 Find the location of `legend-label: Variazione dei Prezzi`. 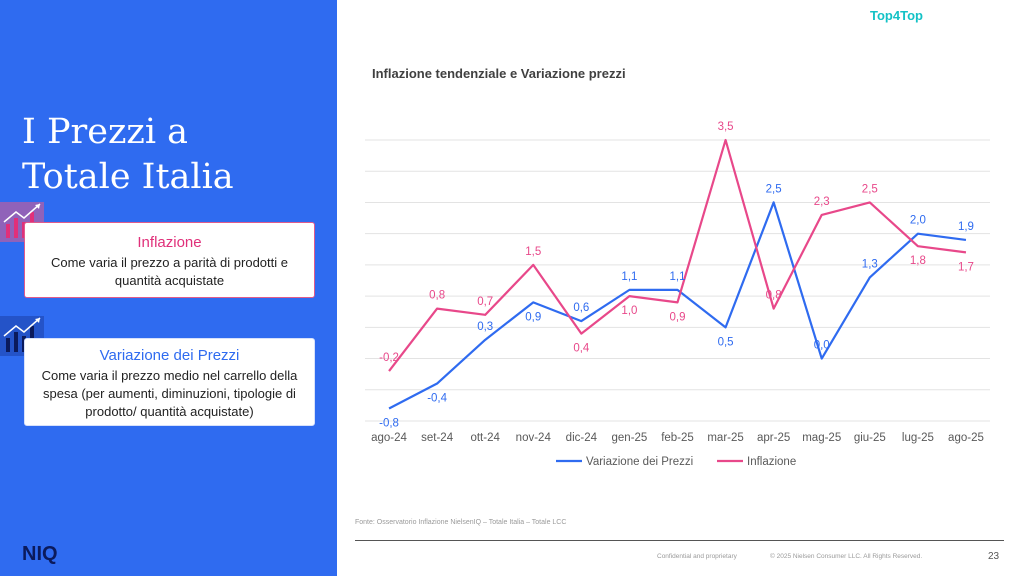

legend-label: Variazione dei Prezzi is located at coordinates (639, 462).